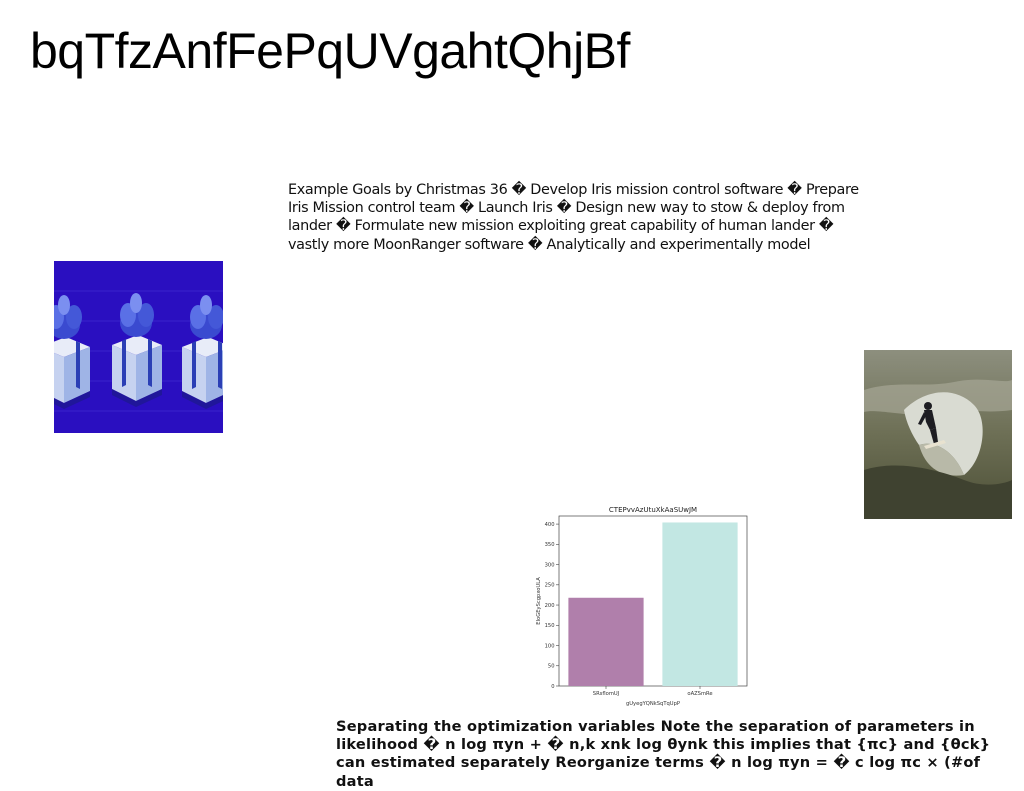  What do you see at coordinates (551, 667) in the screenshot?
I see `y-tick-label: 50` at bounding box center [551, 667].